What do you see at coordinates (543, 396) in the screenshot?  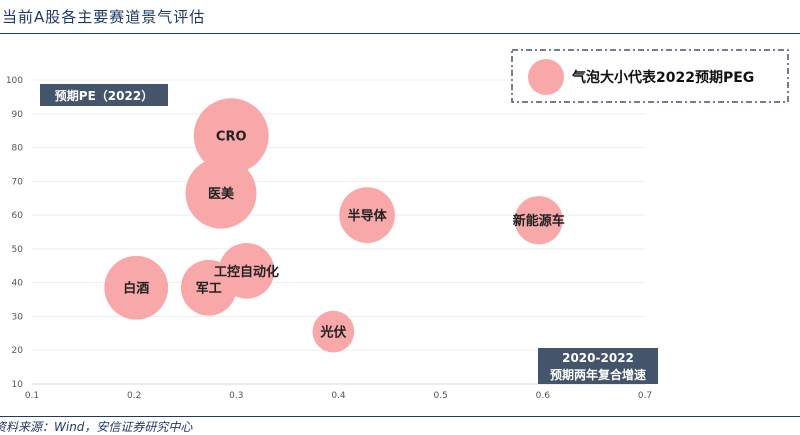 I see `x-tick-label: 0.6` at bounding box center [543, 396].